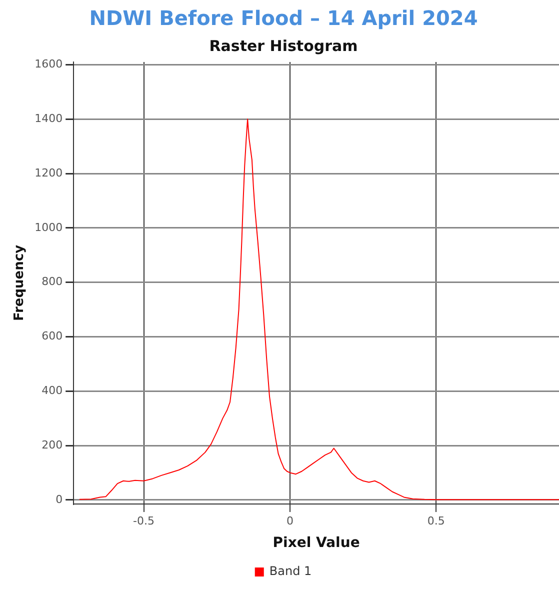 Image resolution: width=559 pixels, height=592 pixels. Describe the element at coordinates (52, 390) in the screenshot. I see `y-tick-label: 400` at that location.